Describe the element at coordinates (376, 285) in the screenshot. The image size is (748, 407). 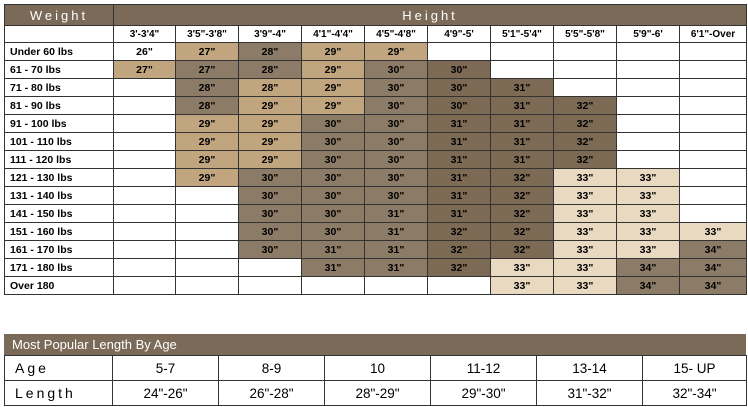
I see `table-row: Over 180 33" 33" 34" 34"` at that location.